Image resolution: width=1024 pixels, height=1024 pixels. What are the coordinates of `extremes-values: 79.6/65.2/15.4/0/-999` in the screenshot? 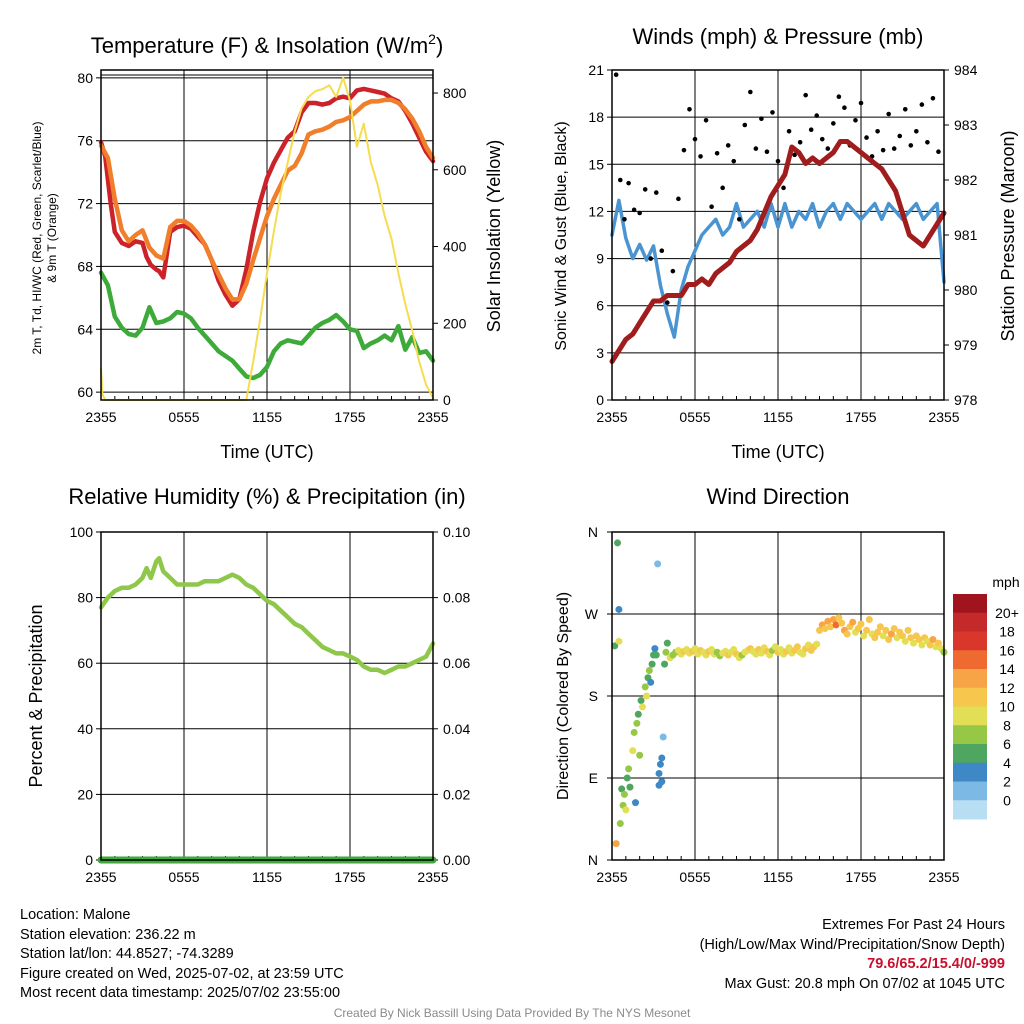 It's located at (936, 964).